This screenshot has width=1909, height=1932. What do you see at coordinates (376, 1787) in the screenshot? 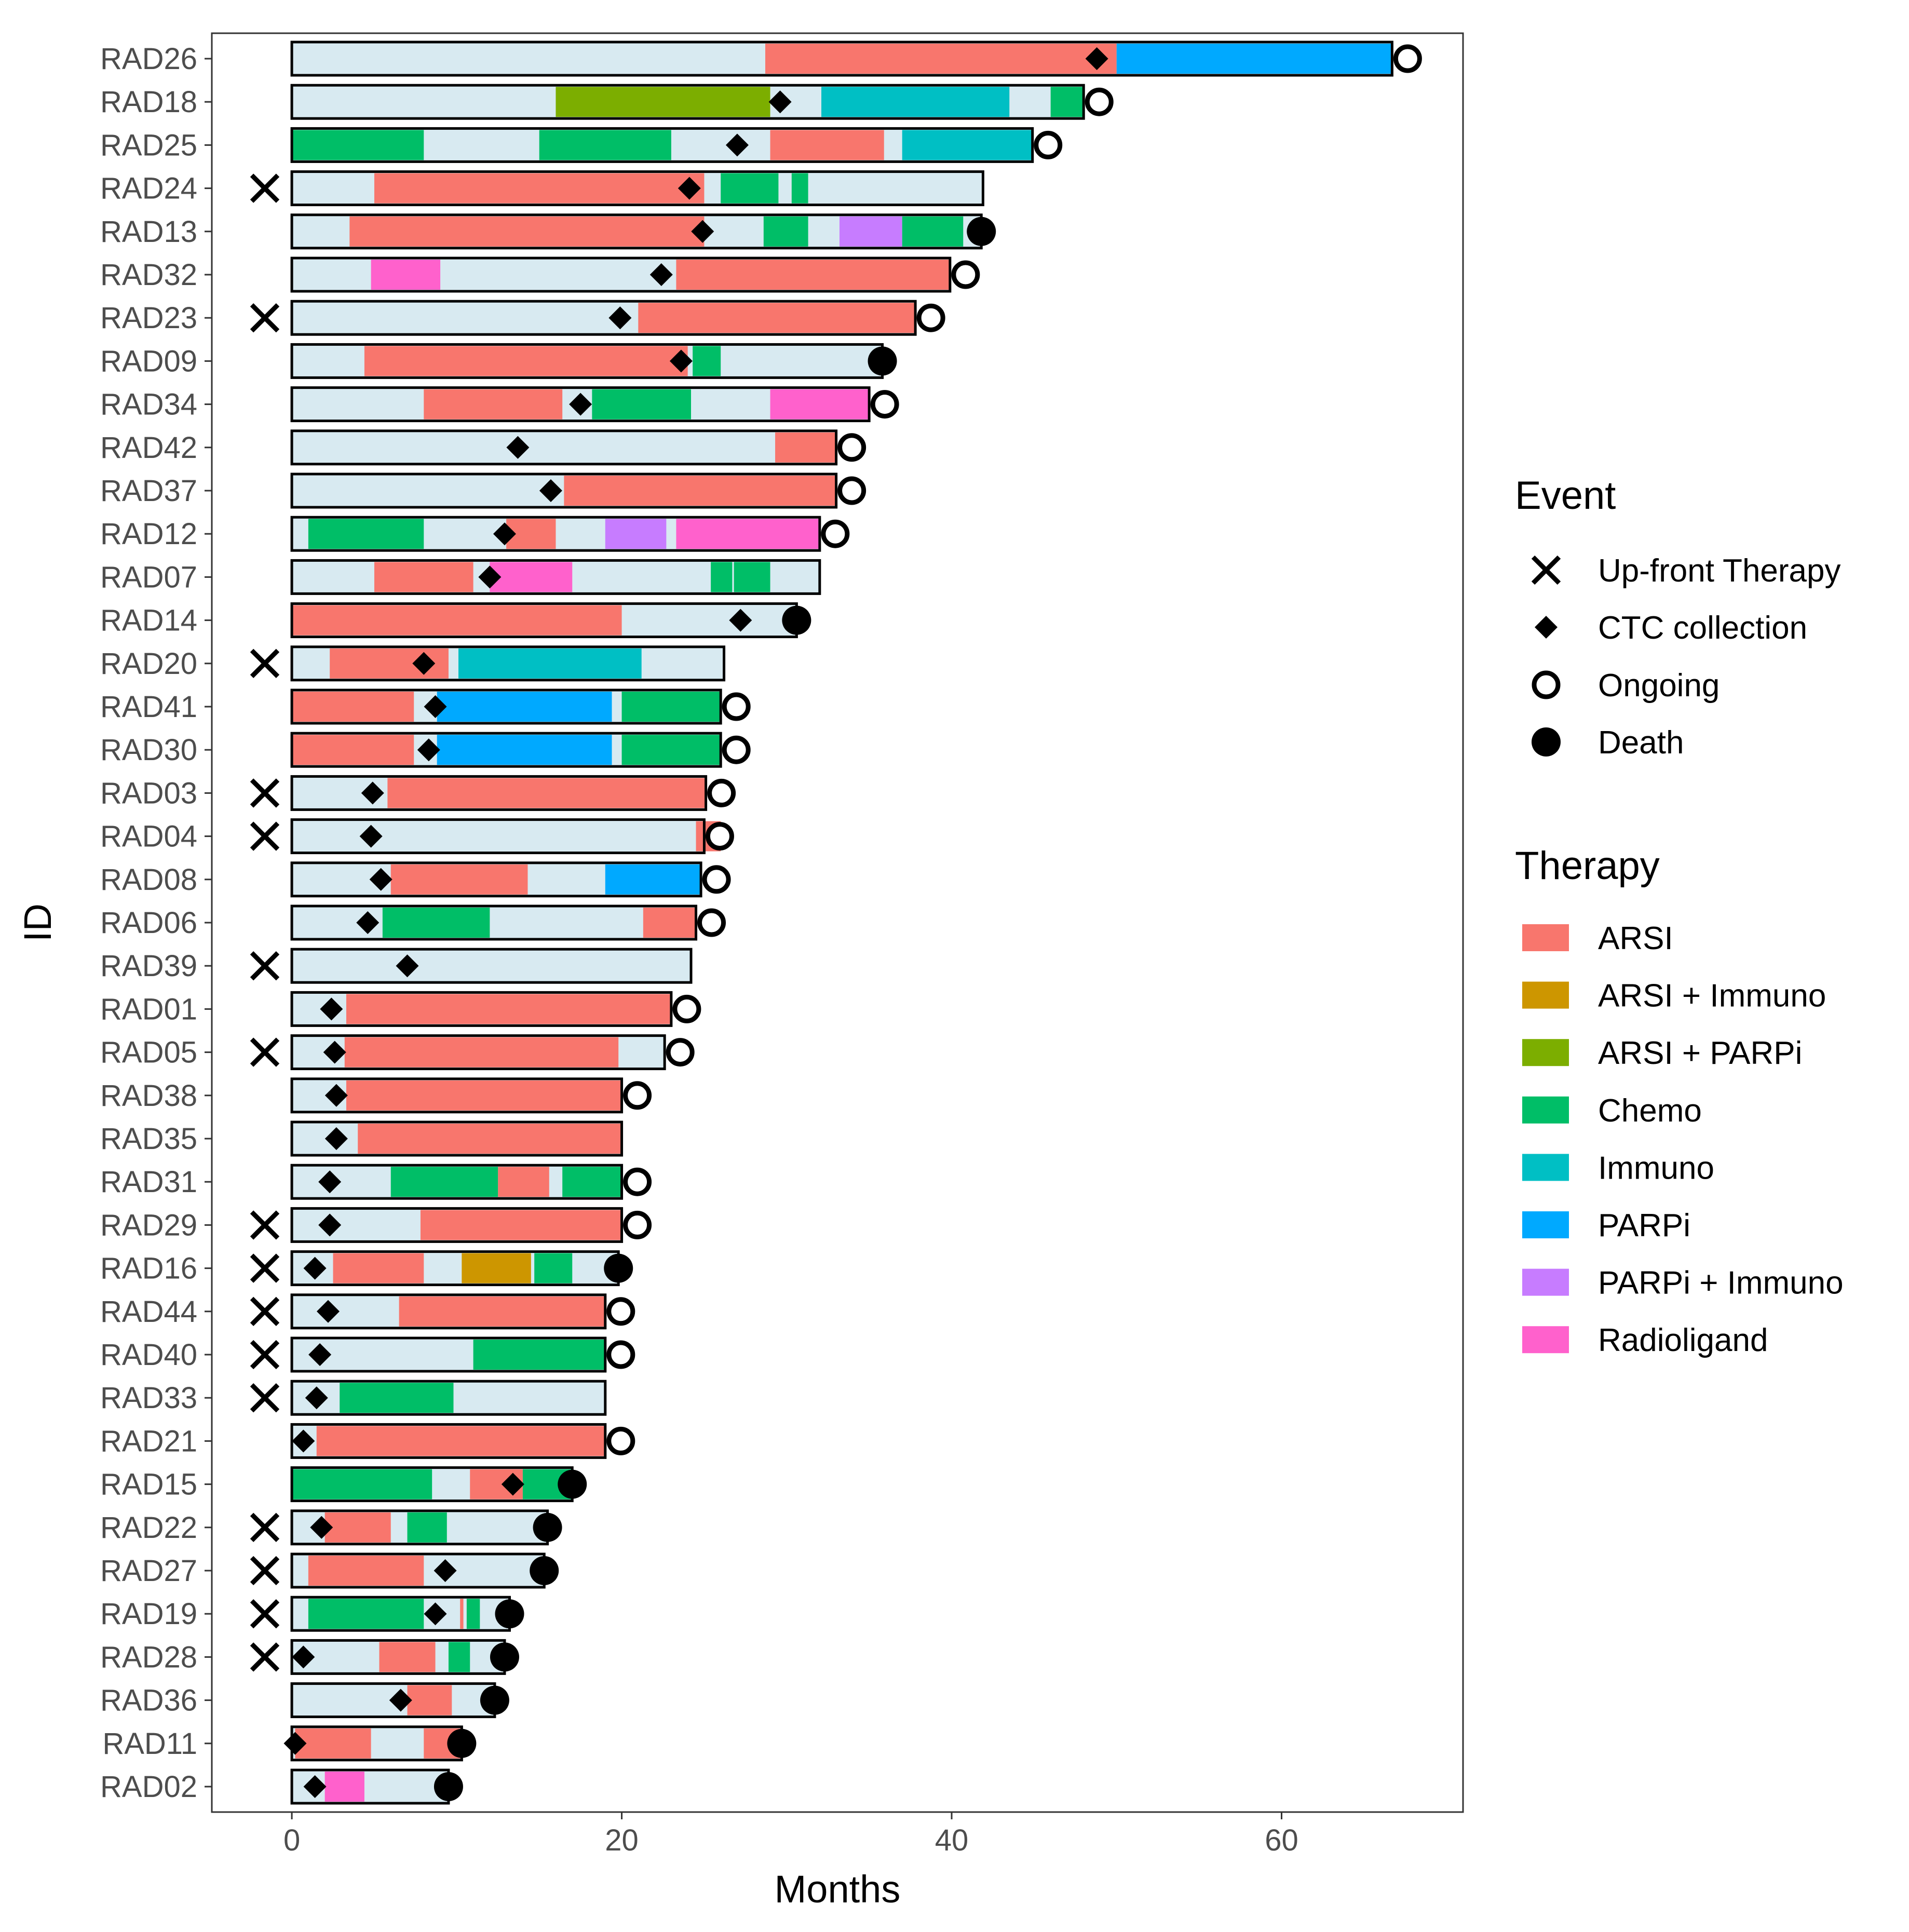
I see `patient-row-rad02` at bounding box center [376, 1787].